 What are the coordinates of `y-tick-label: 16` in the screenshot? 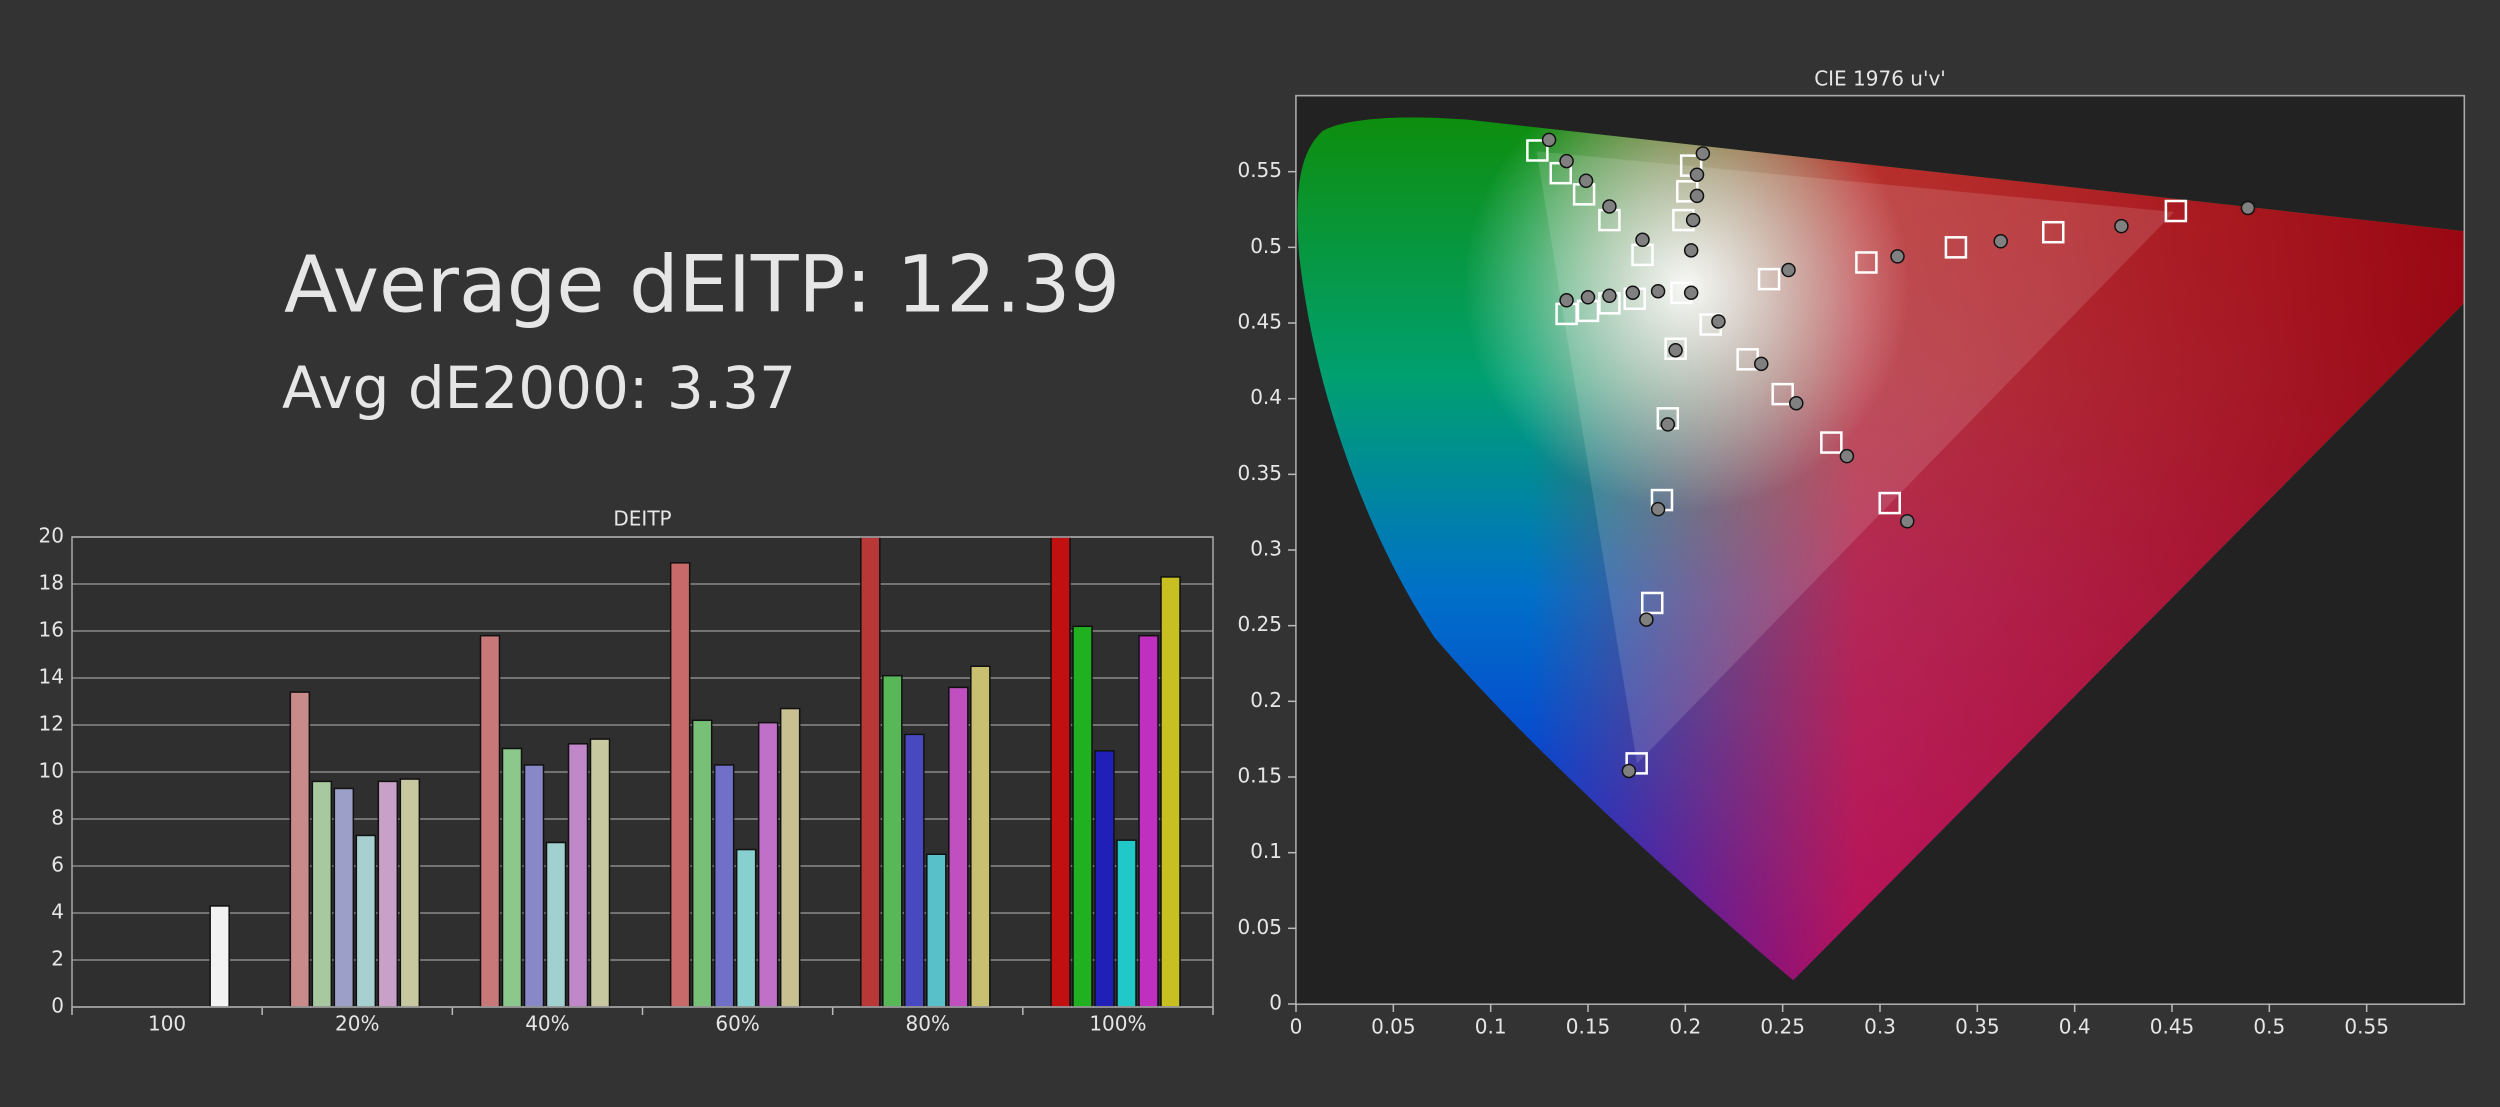 It's located at (51, 630).